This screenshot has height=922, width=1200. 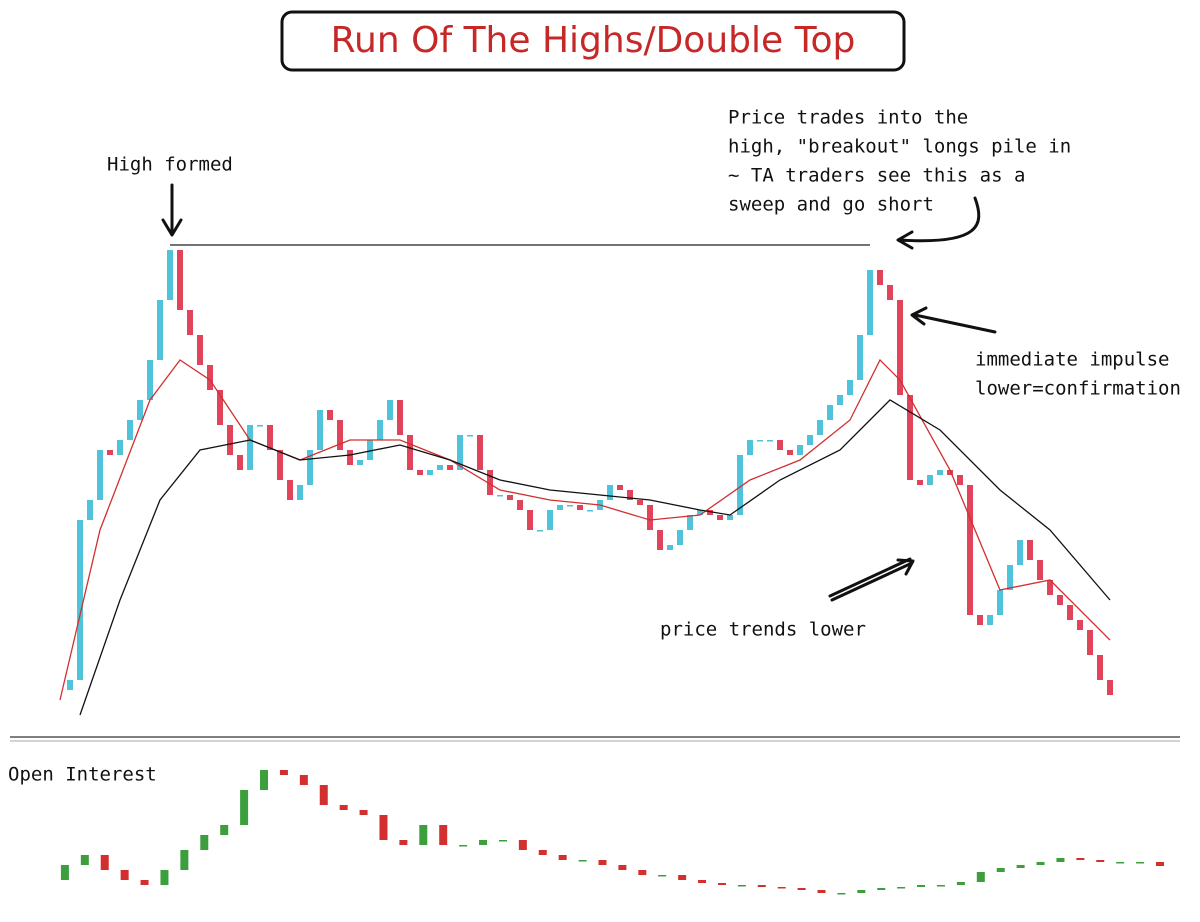 What do you see at coordinates (848, 118) in the screenshot?
I see `annotation: Price trades into the` at bounding box center [848, 118].